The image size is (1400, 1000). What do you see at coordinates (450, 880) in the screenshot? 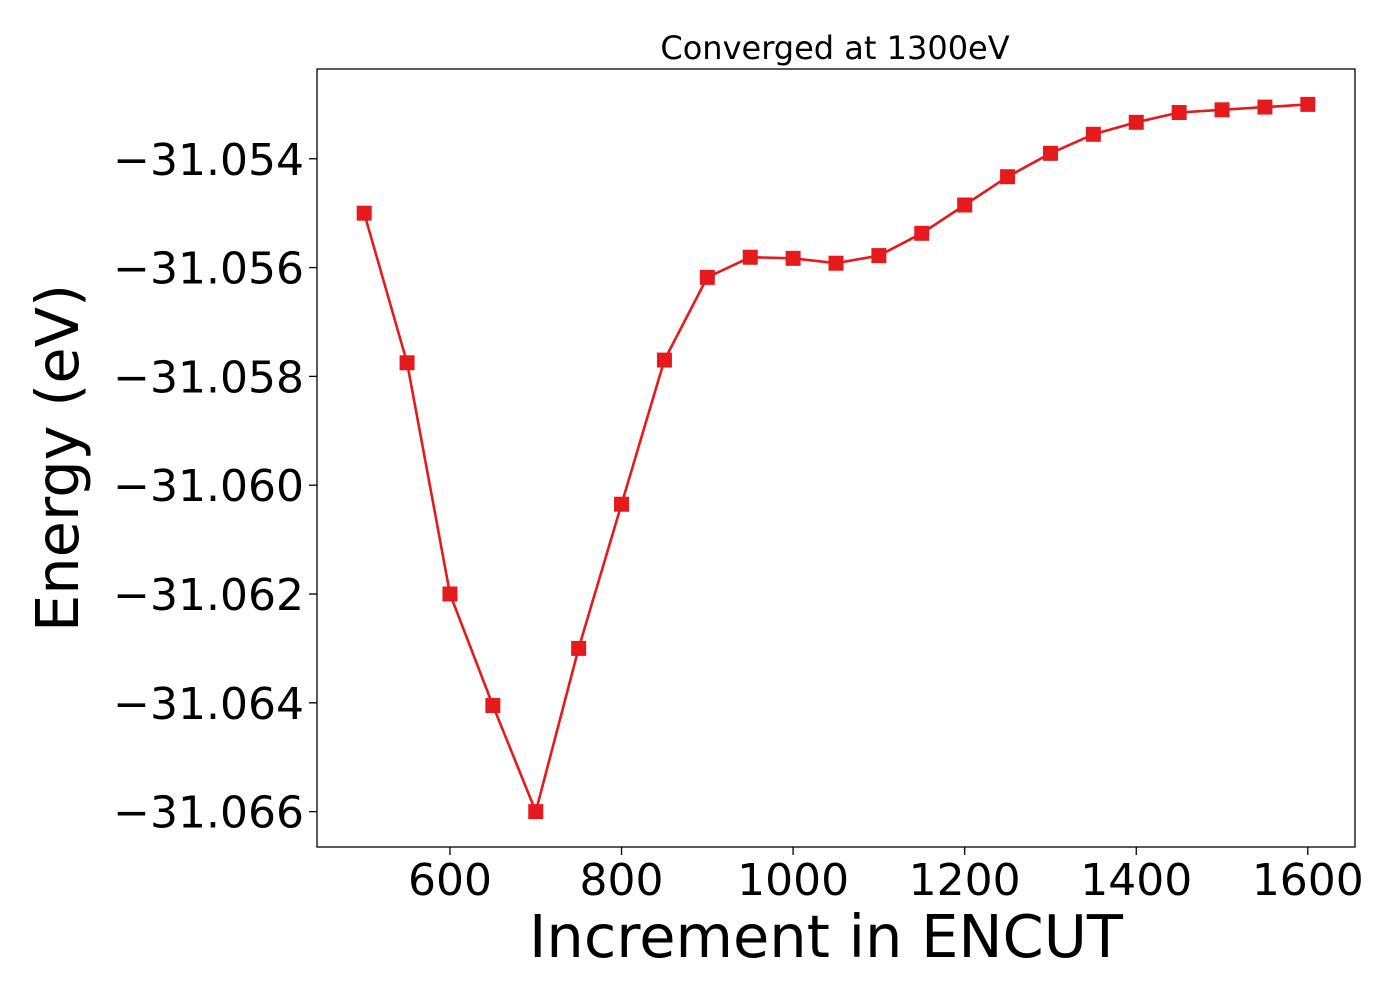
I see `x-tick-label: 600` at bounding box center [450, 880].